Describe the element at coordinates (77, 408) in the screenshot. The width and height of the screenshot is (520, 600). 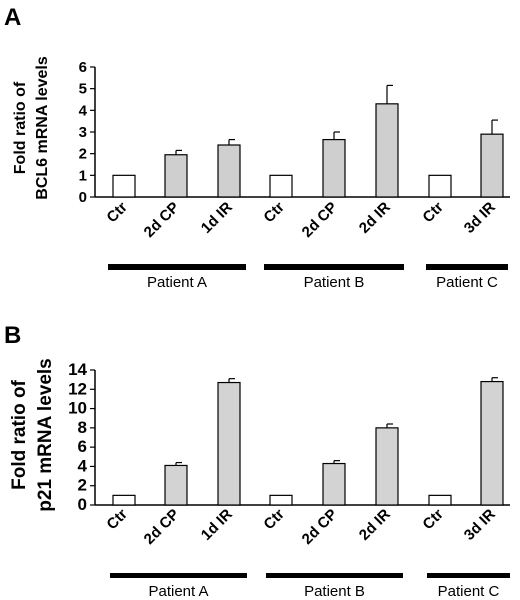
I see `y-tick-label: 10` at that location.